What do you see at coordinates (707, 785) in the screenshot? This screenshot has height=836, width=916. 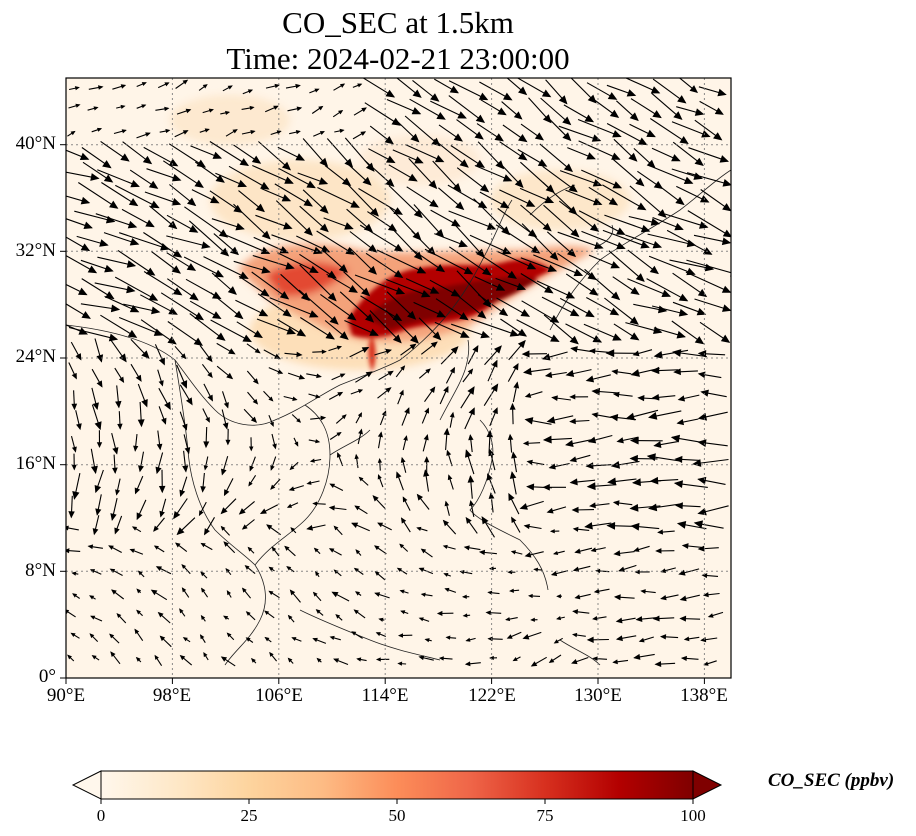 I see `colorbar-extend-max` at bounding box center [707, 785].